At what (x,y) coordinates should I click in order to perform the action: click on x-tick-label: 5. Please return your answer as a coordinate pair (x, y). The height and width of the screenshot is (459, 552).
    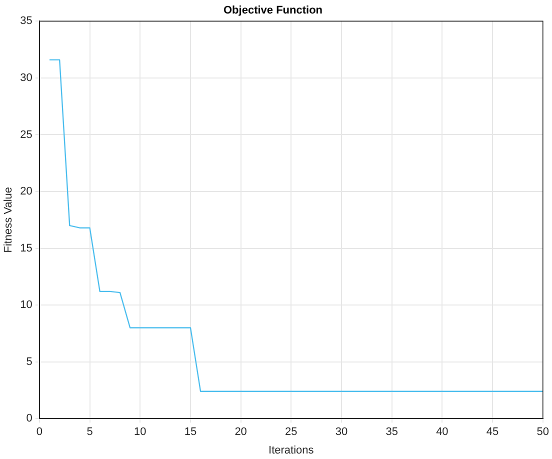
    Looking at the image, I should click on (89, 432).